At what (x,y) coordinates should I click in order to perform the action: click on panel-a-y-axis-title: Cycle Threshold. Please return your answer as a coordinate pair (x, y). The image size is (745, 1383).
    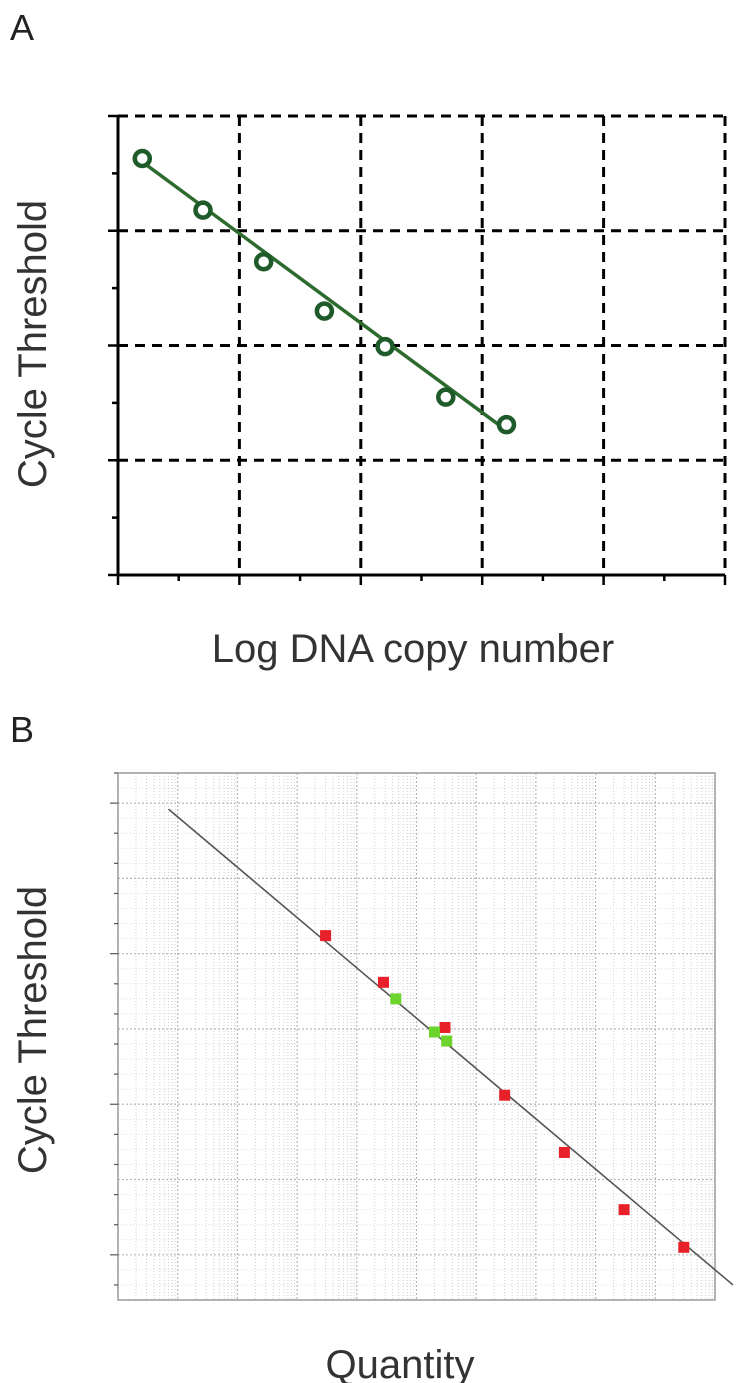
    Looking at the image, I should click on (33, 344).